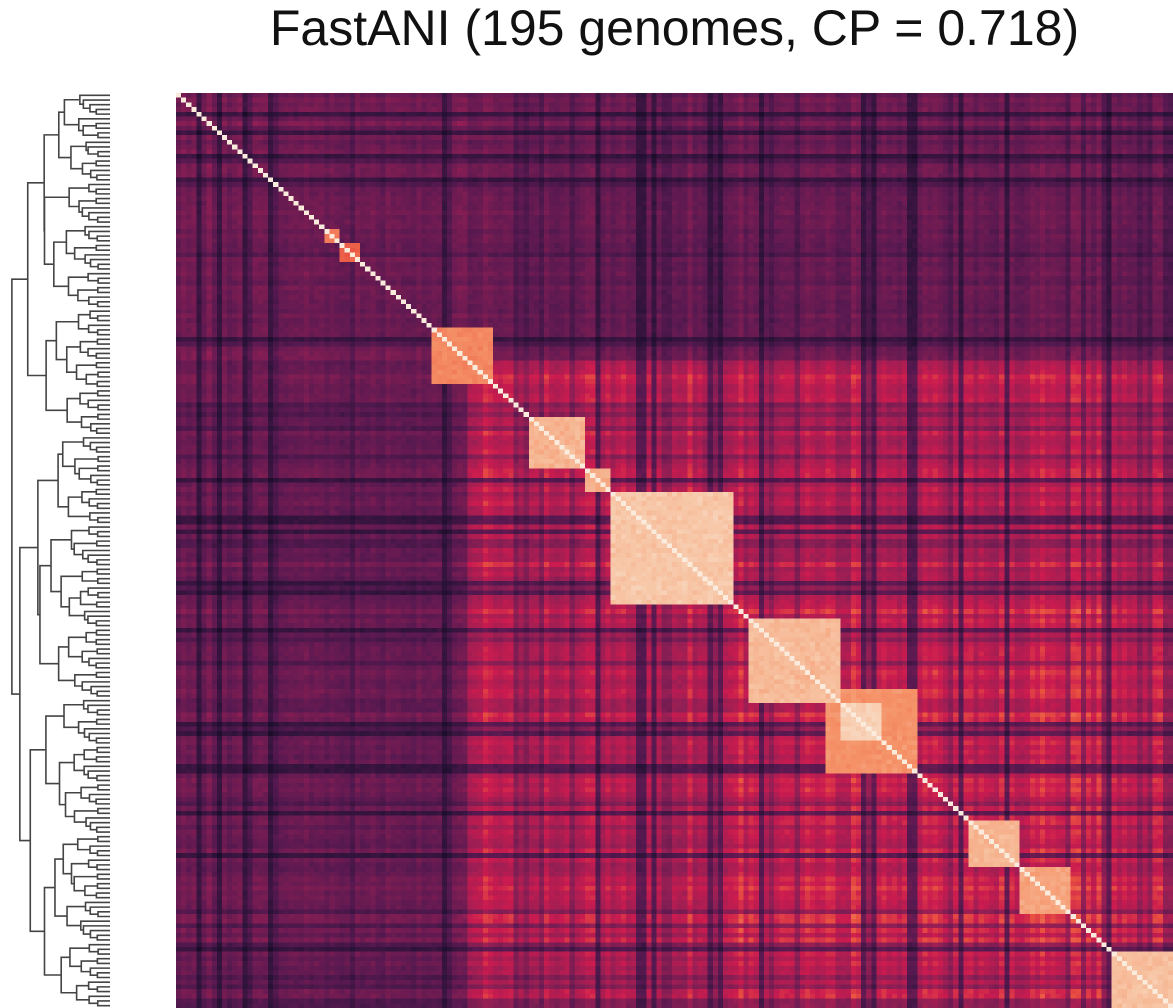 Image resolution: width=1173 pixels, height=1008 pixels. What do you see at coordinates (674, 28) in the screenshot?
I see `chart-title: FastANI (195 genomes, CP = 0.718)` at bounding box center [674, 28].